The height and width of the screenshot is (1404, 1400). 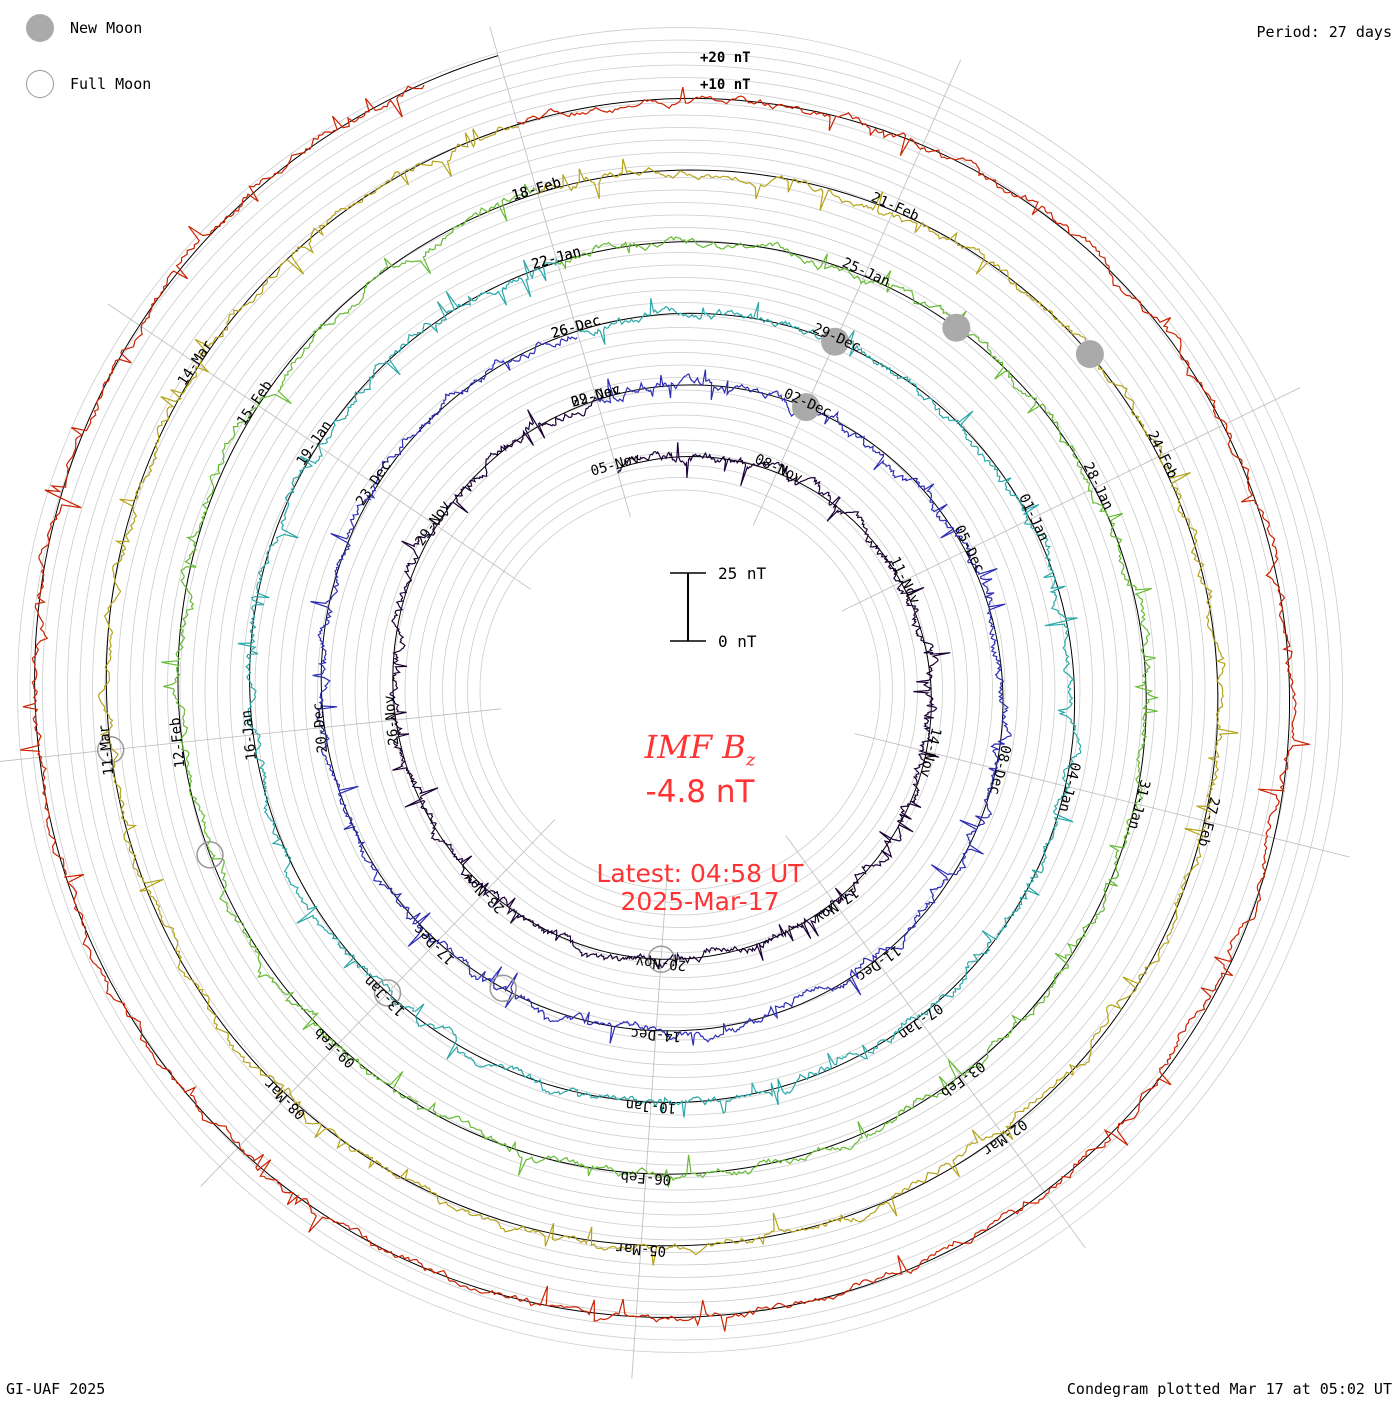 I want to click on date-label: 18-Feb, so click(x=536, y=189).